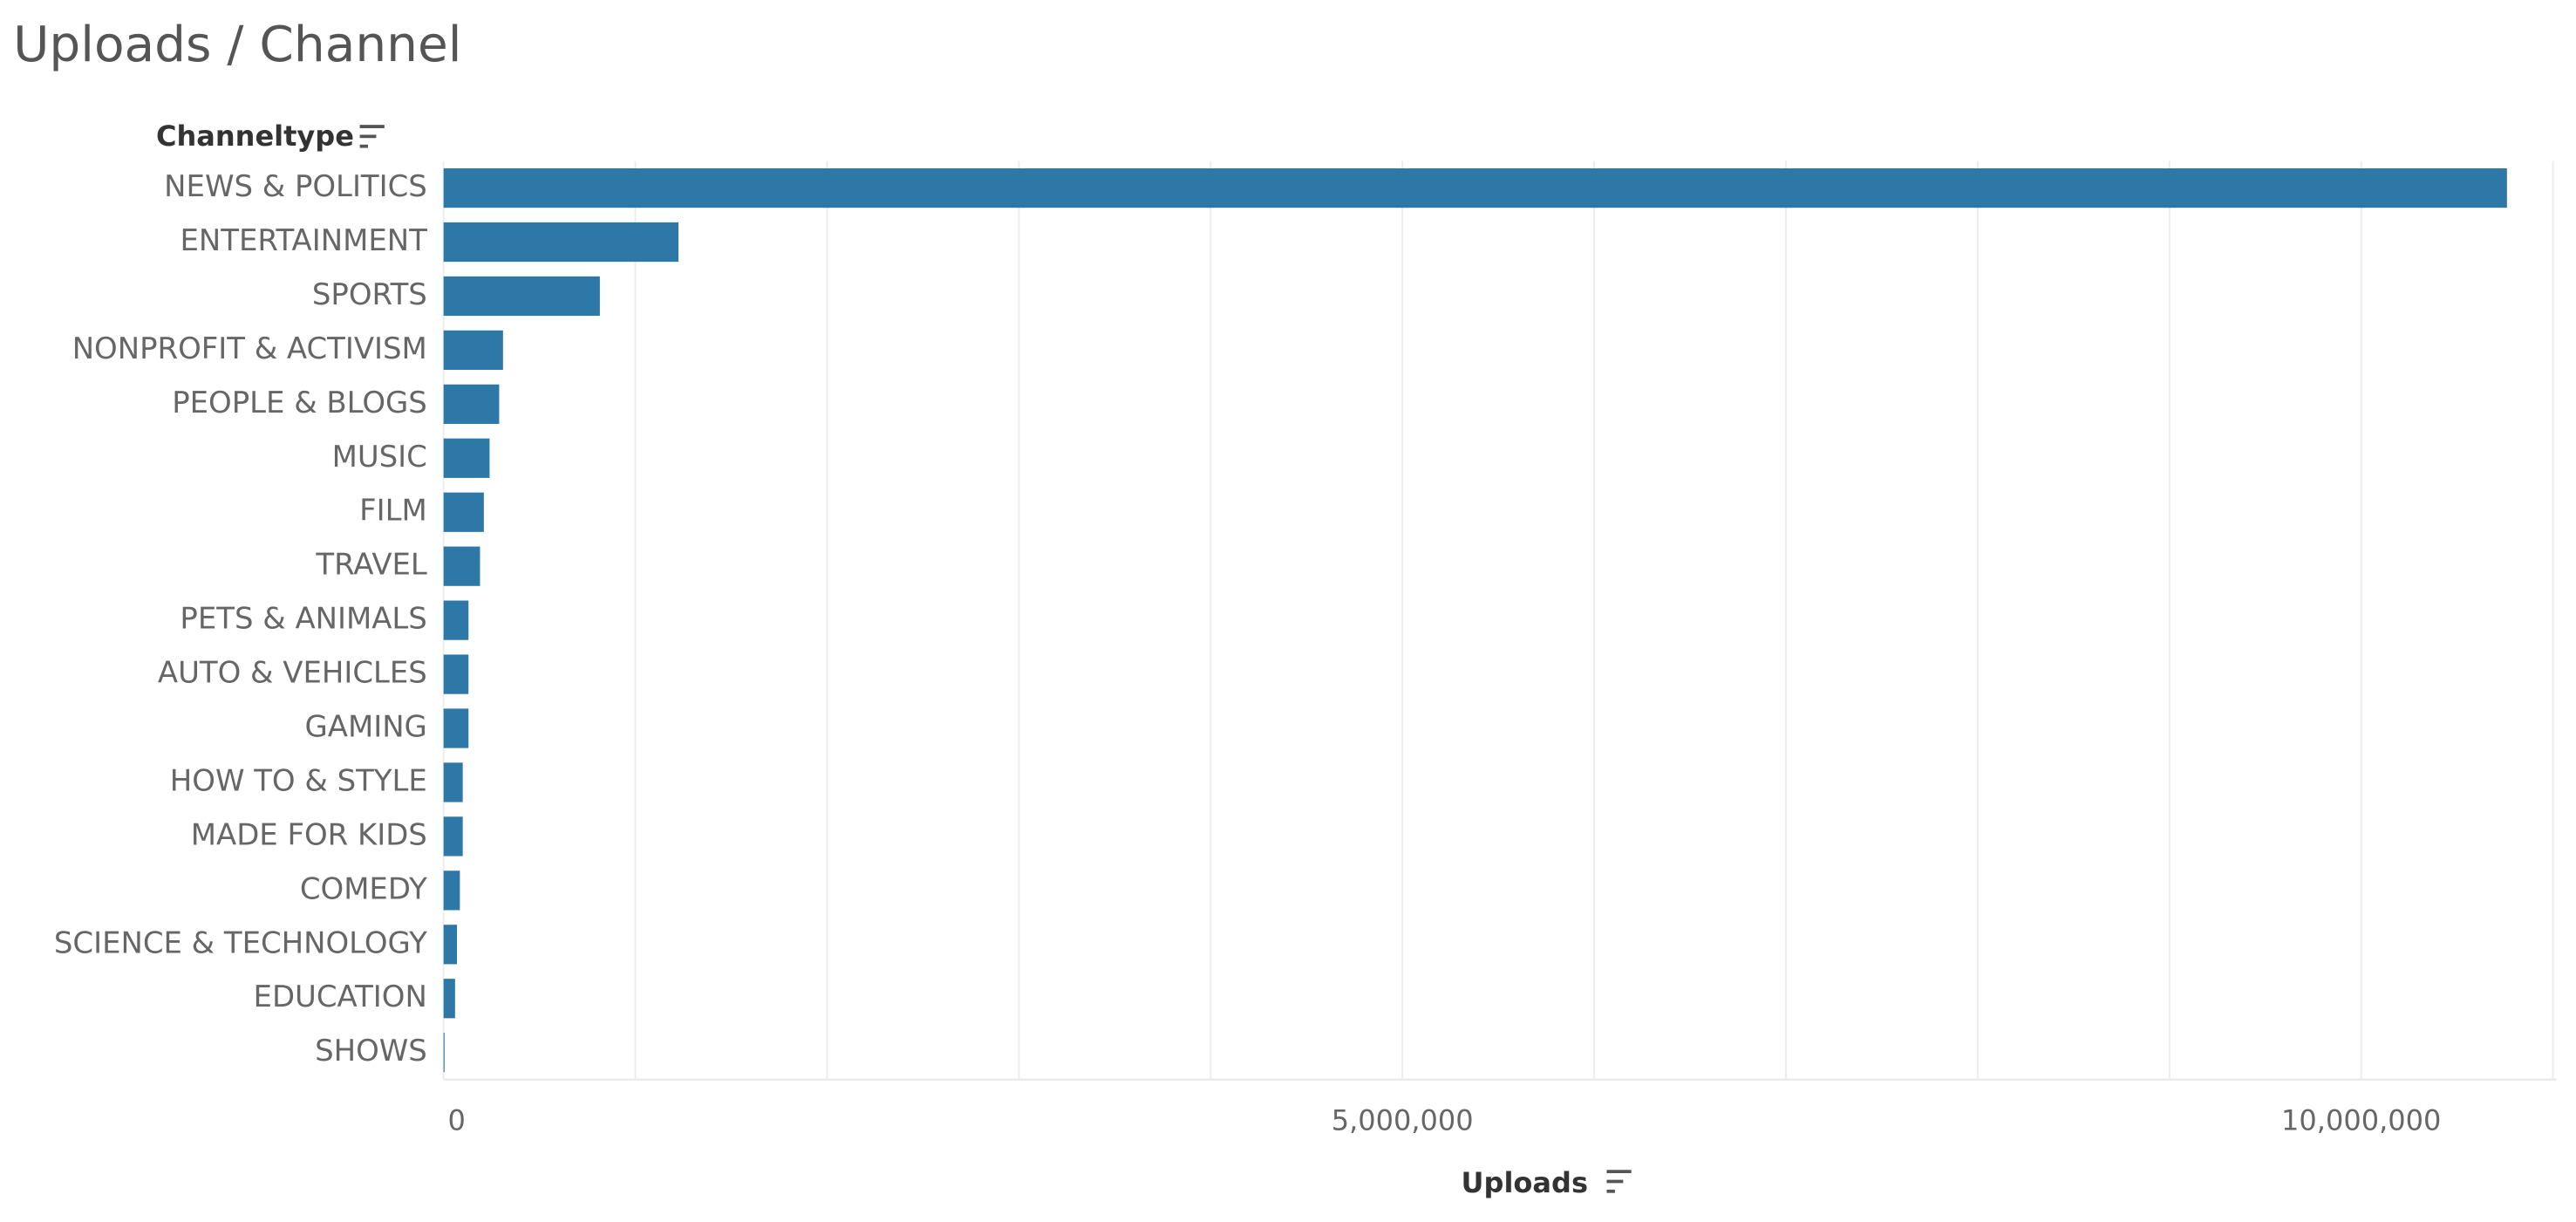 The image size is (2576, 1222). What do you see at coordinates (393, 511) in the screenshot?
I see `y-tick-label: FILM` at bounding box center [393, 511].